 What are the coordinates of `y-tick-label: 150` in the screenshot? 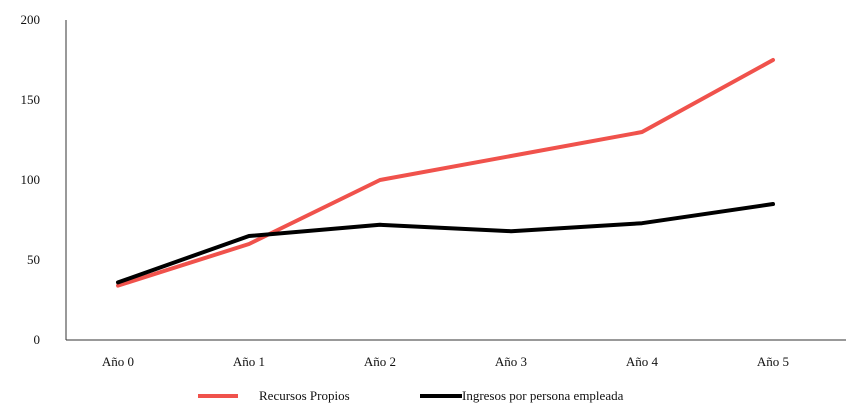 It's located at (31, 99).